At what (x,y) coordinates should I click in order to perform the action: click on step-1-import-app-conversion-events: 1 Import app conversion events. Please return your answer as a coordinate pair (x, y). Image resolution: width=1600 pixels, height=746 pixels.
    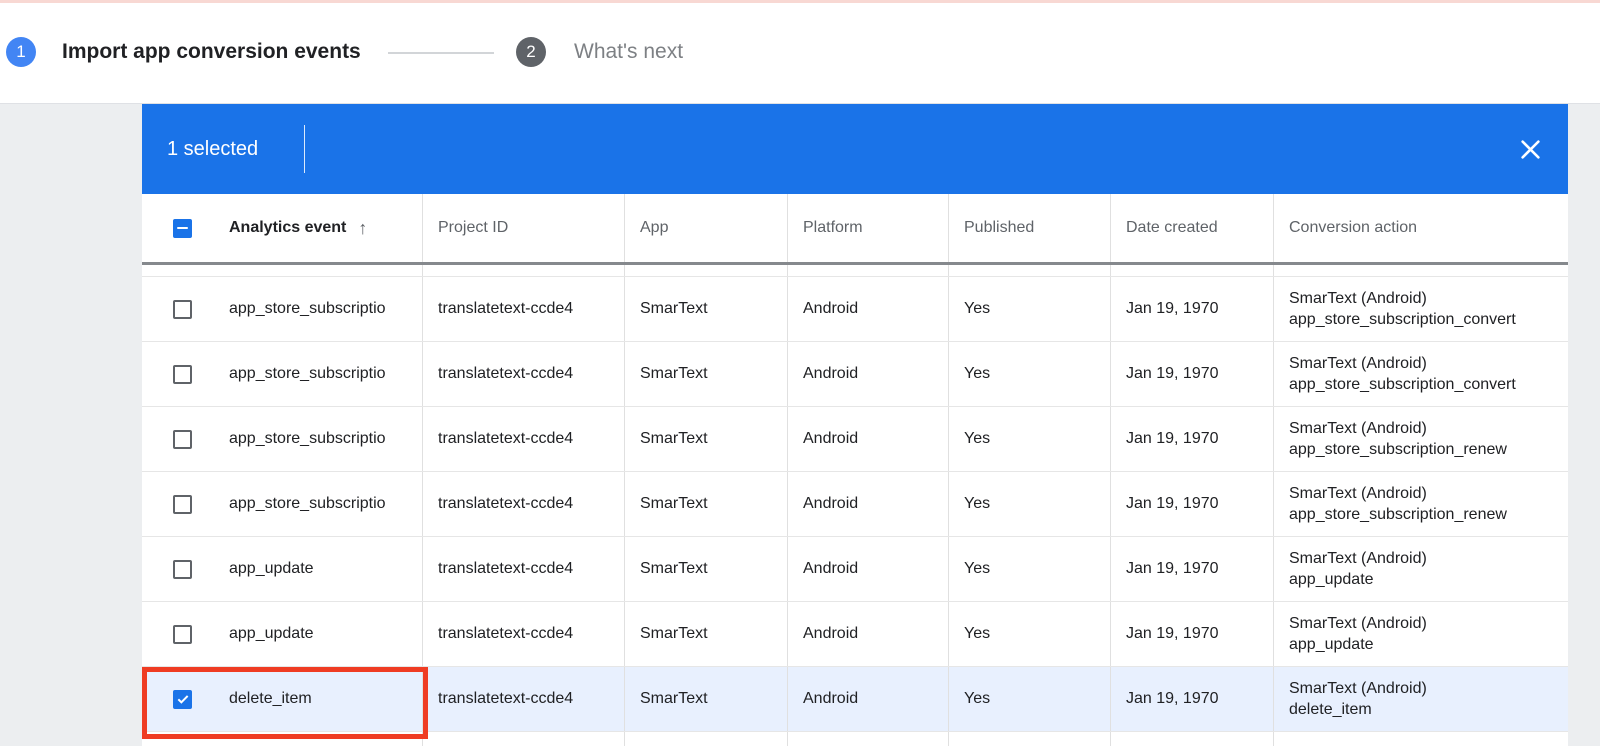
    Looking at the image, I should click on (183, 52).